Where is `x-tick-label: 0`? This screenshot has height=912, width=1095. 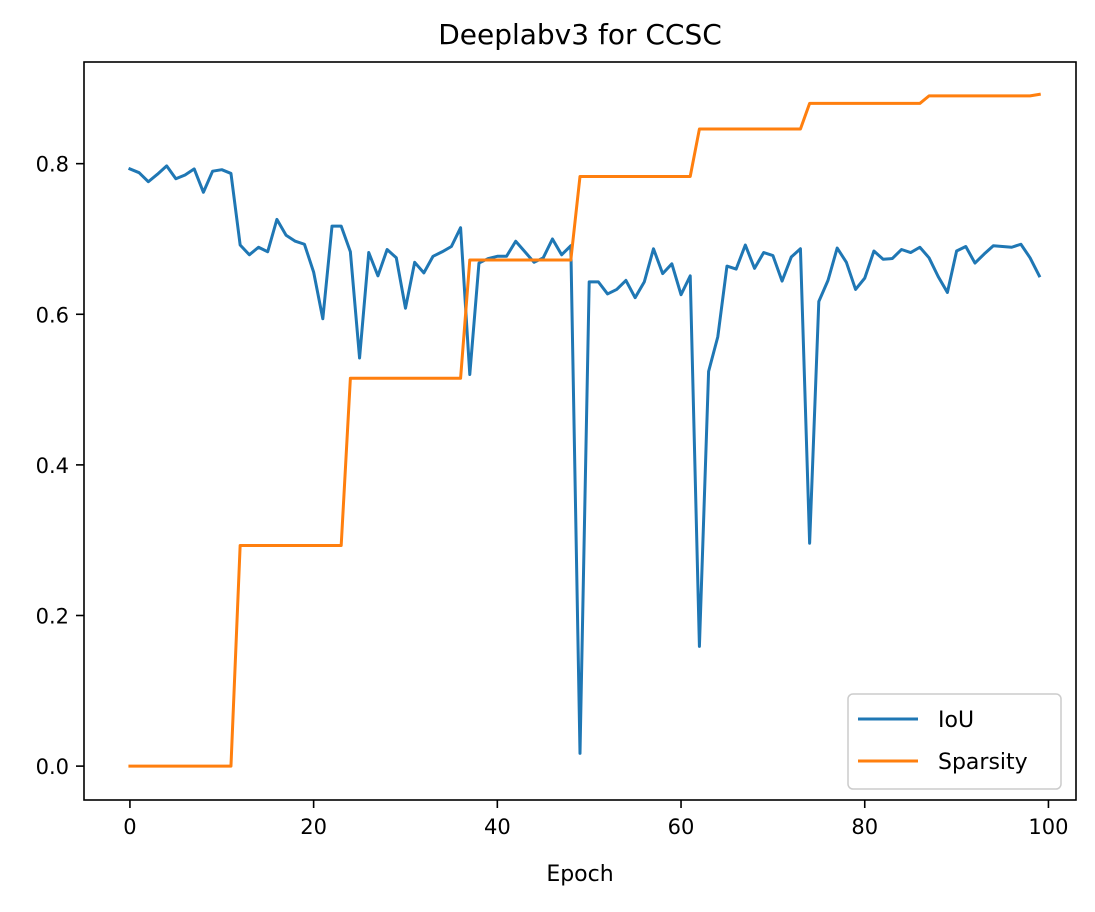
x-tick-label: 0 is located at coordinates (129, 827).